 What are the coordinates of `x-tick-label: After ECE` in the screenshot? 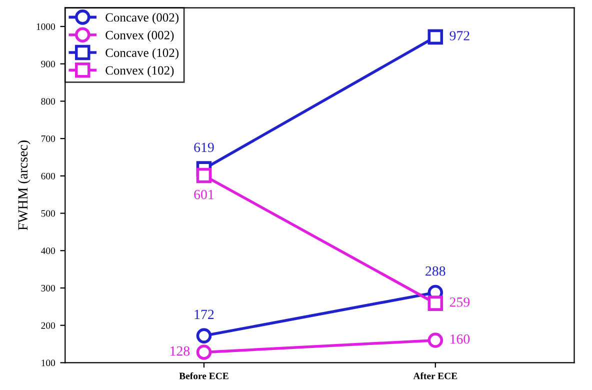 It's located at (435, 376).